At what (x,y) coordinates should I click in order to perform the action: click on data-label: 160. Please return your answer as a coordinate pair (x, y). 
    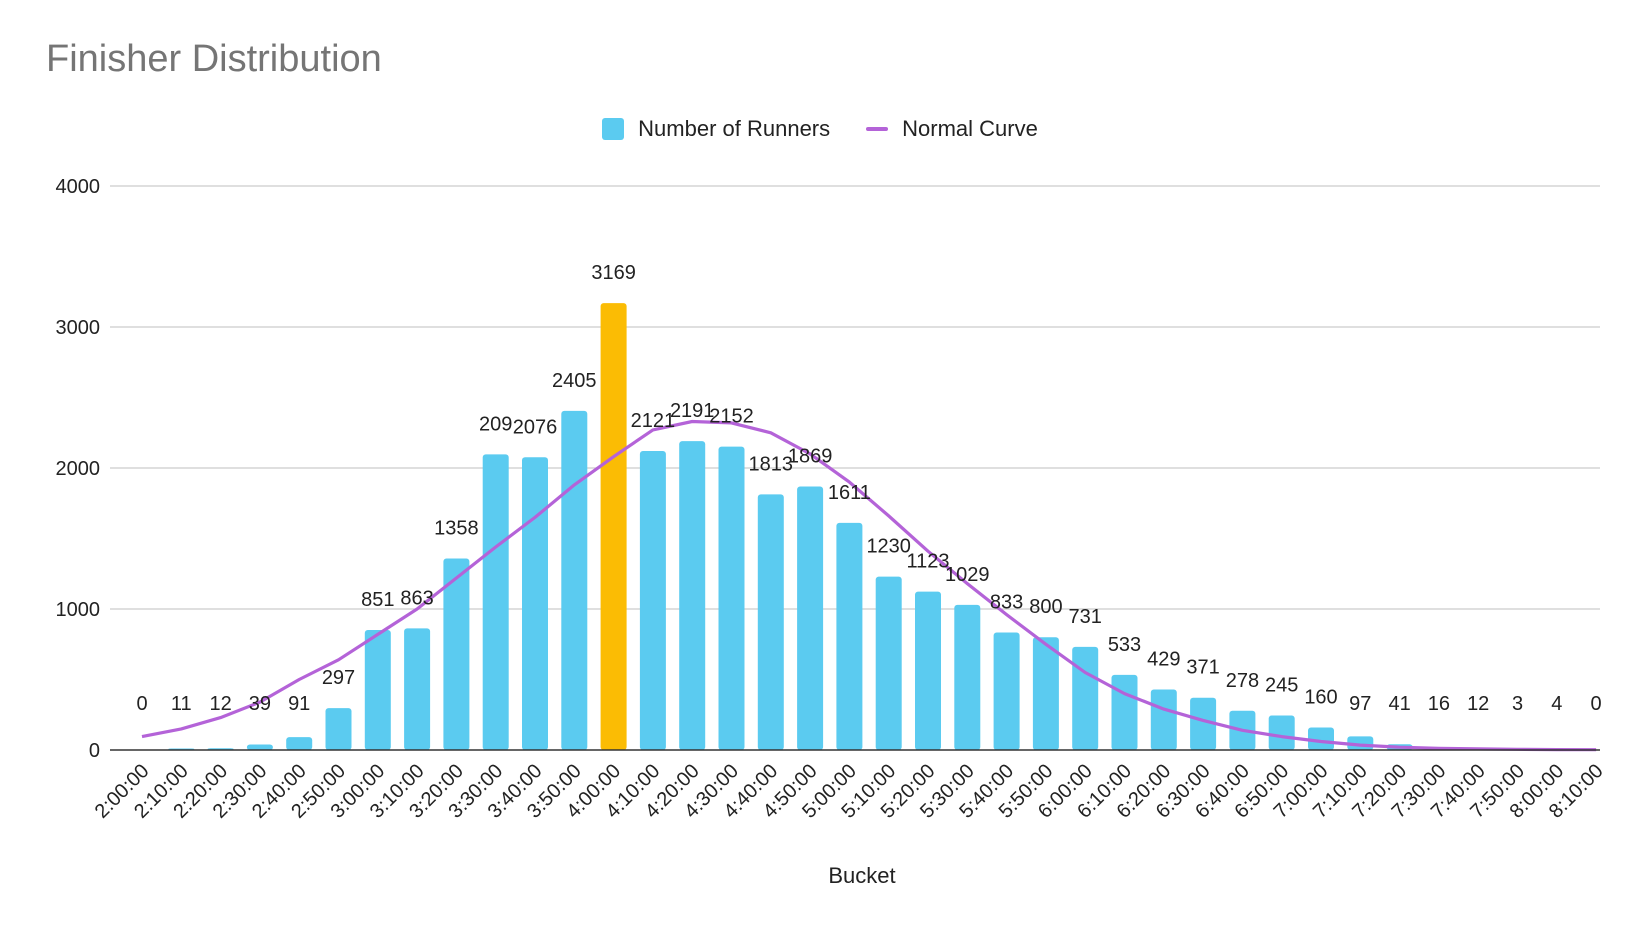
    Looking at the image, I should click on (1320, 697).